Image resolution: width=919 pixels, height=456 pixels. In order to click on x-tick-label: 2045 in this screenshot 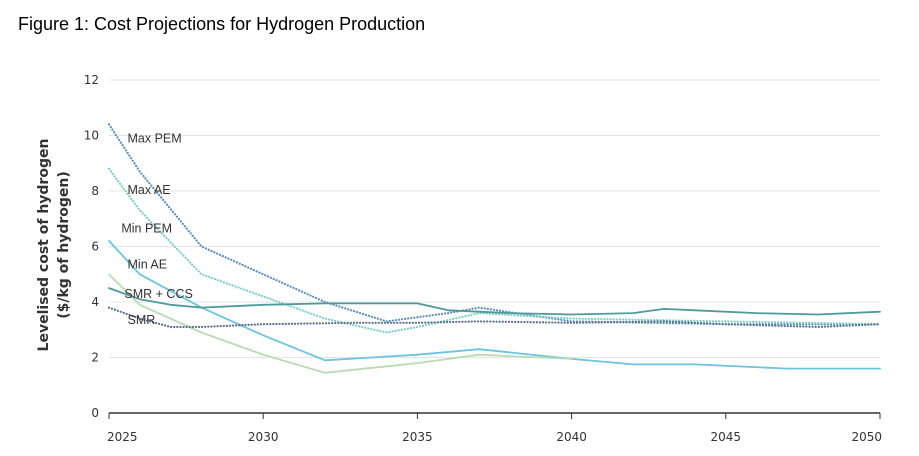, I will do `click(726, 437)`.